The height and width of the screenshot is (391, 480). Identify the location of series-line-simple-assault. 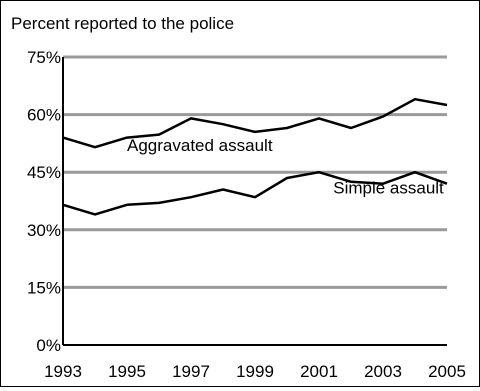
(255, 193).